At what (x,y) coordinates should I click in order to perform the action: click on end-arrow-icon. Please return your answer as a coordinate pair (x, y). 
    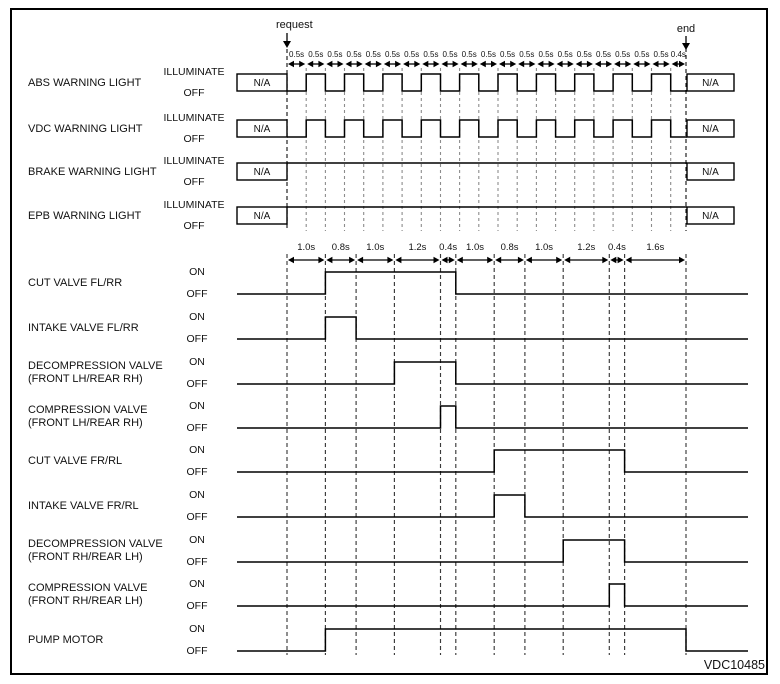
    Looking at the image, I should click on (686, 46).